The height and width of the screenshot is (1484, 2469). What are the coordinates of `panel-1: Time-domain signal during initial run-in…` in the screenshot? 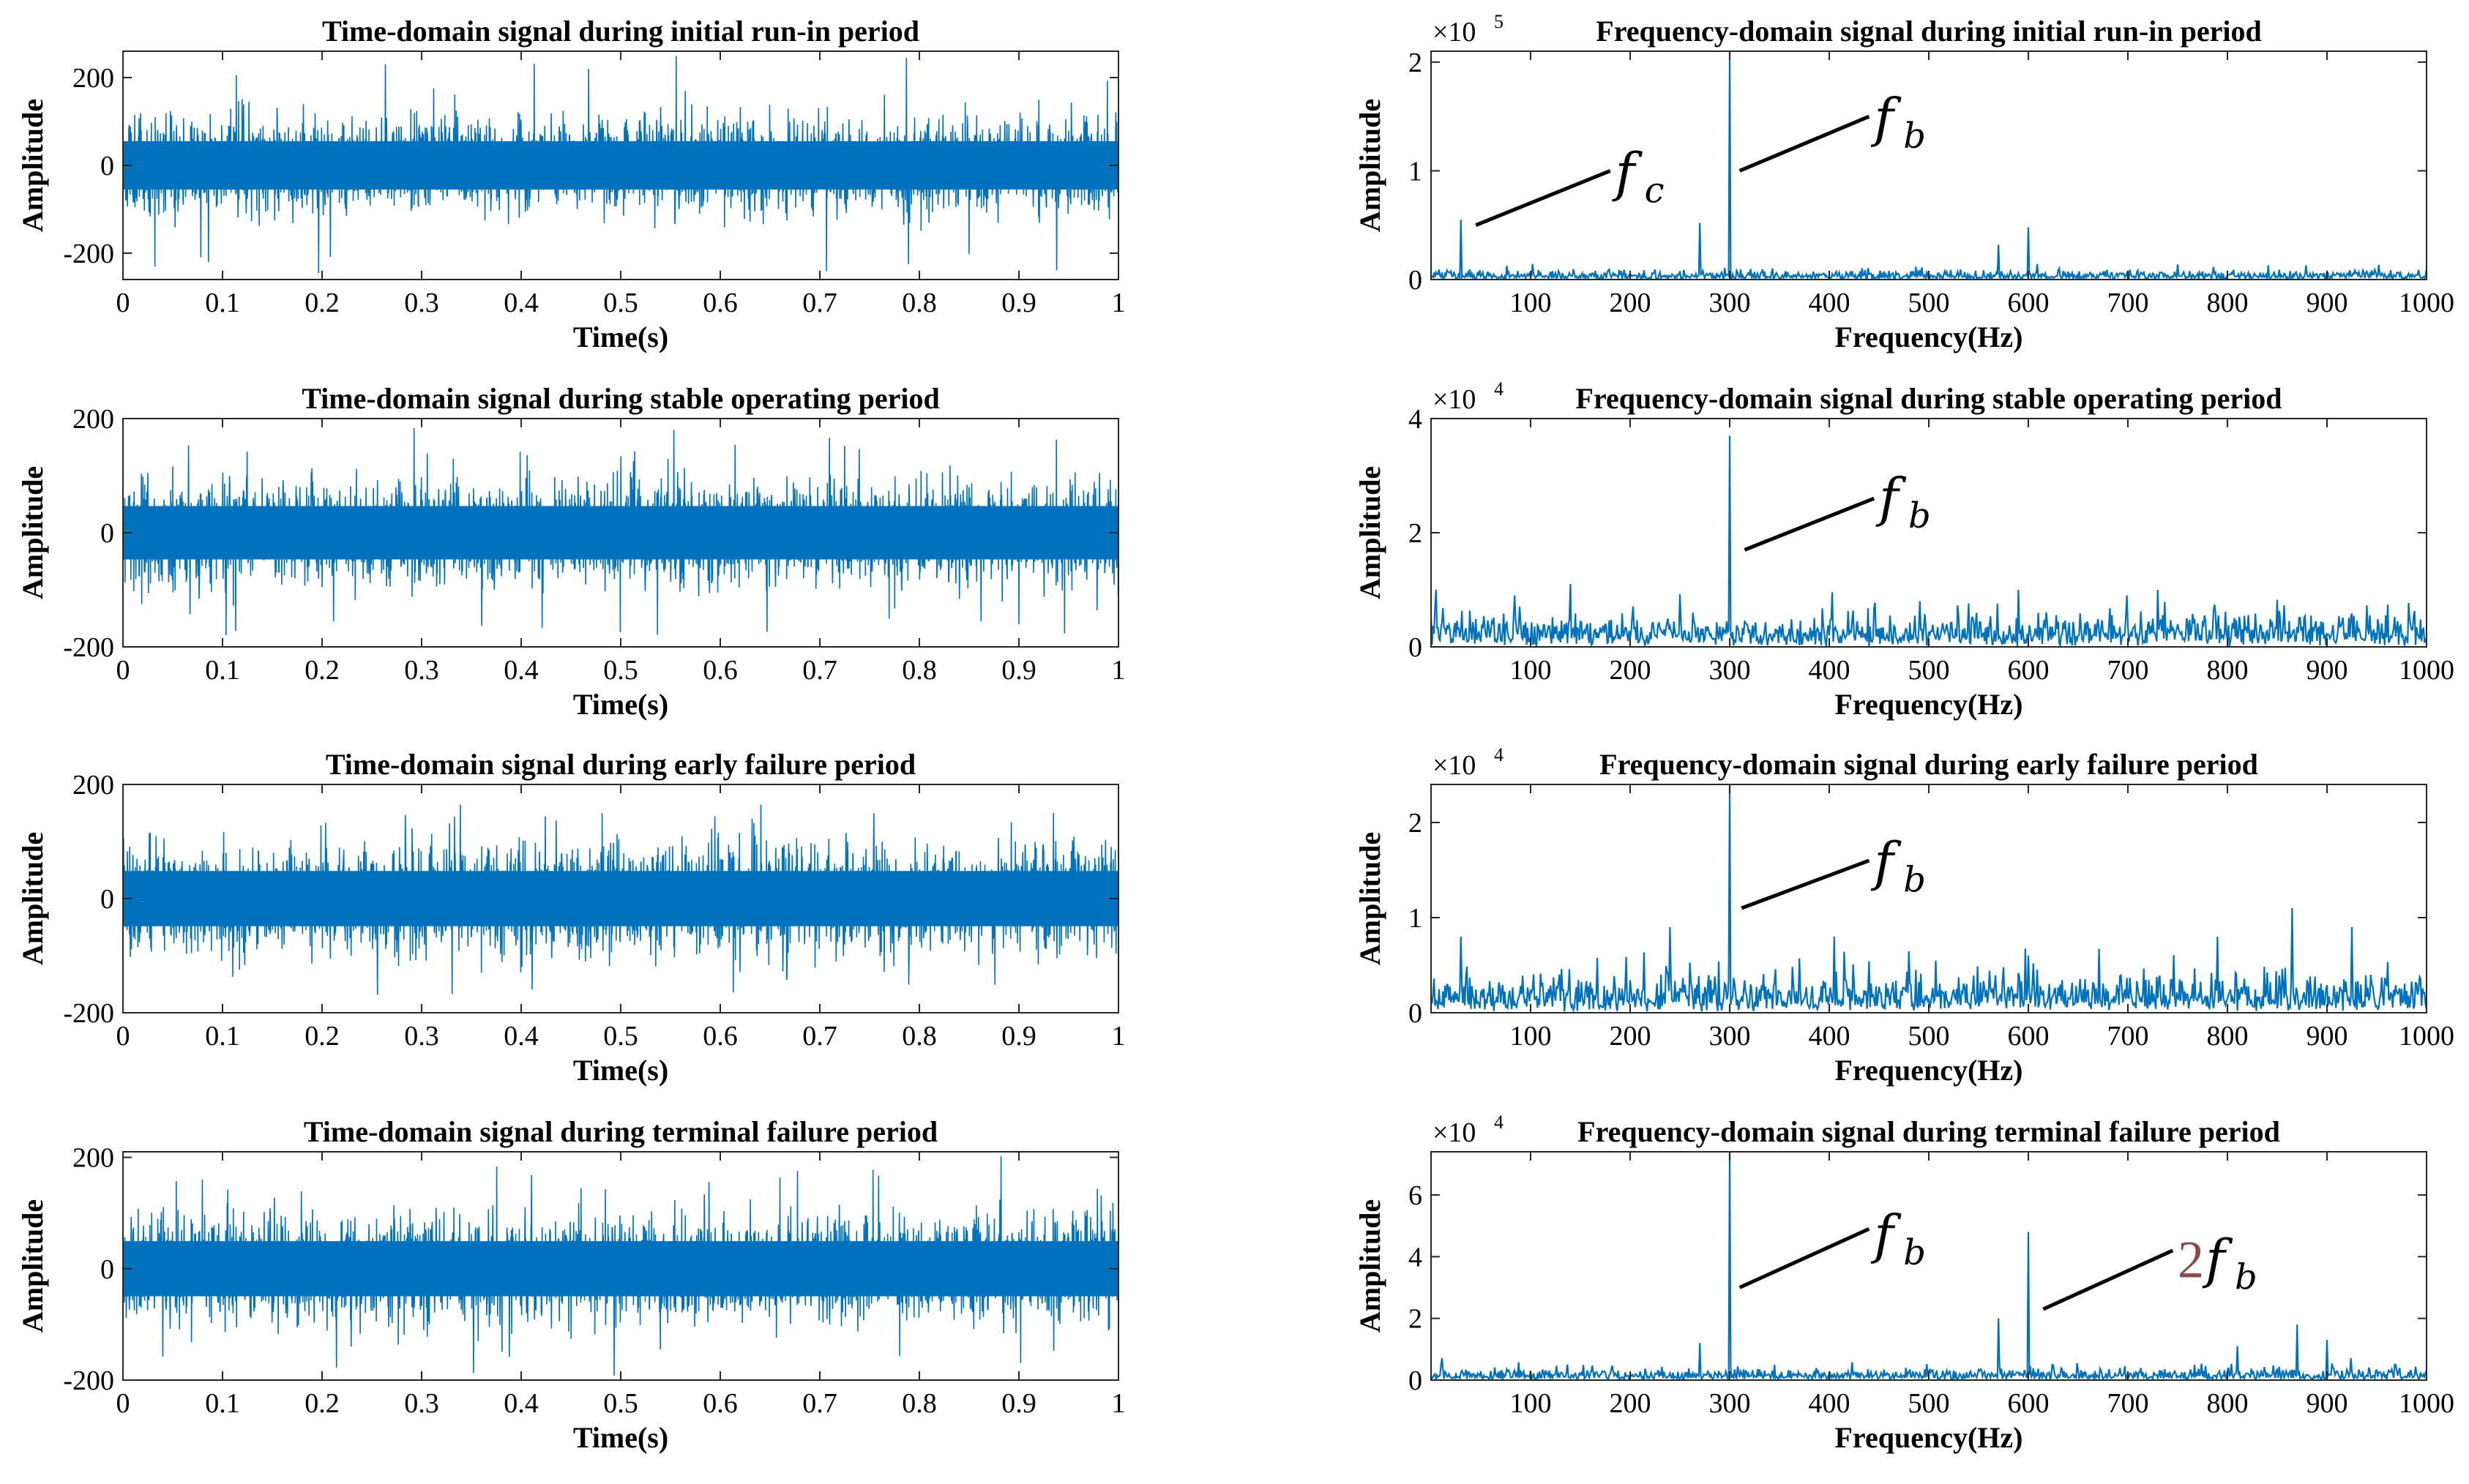 It's located at (571, 184).